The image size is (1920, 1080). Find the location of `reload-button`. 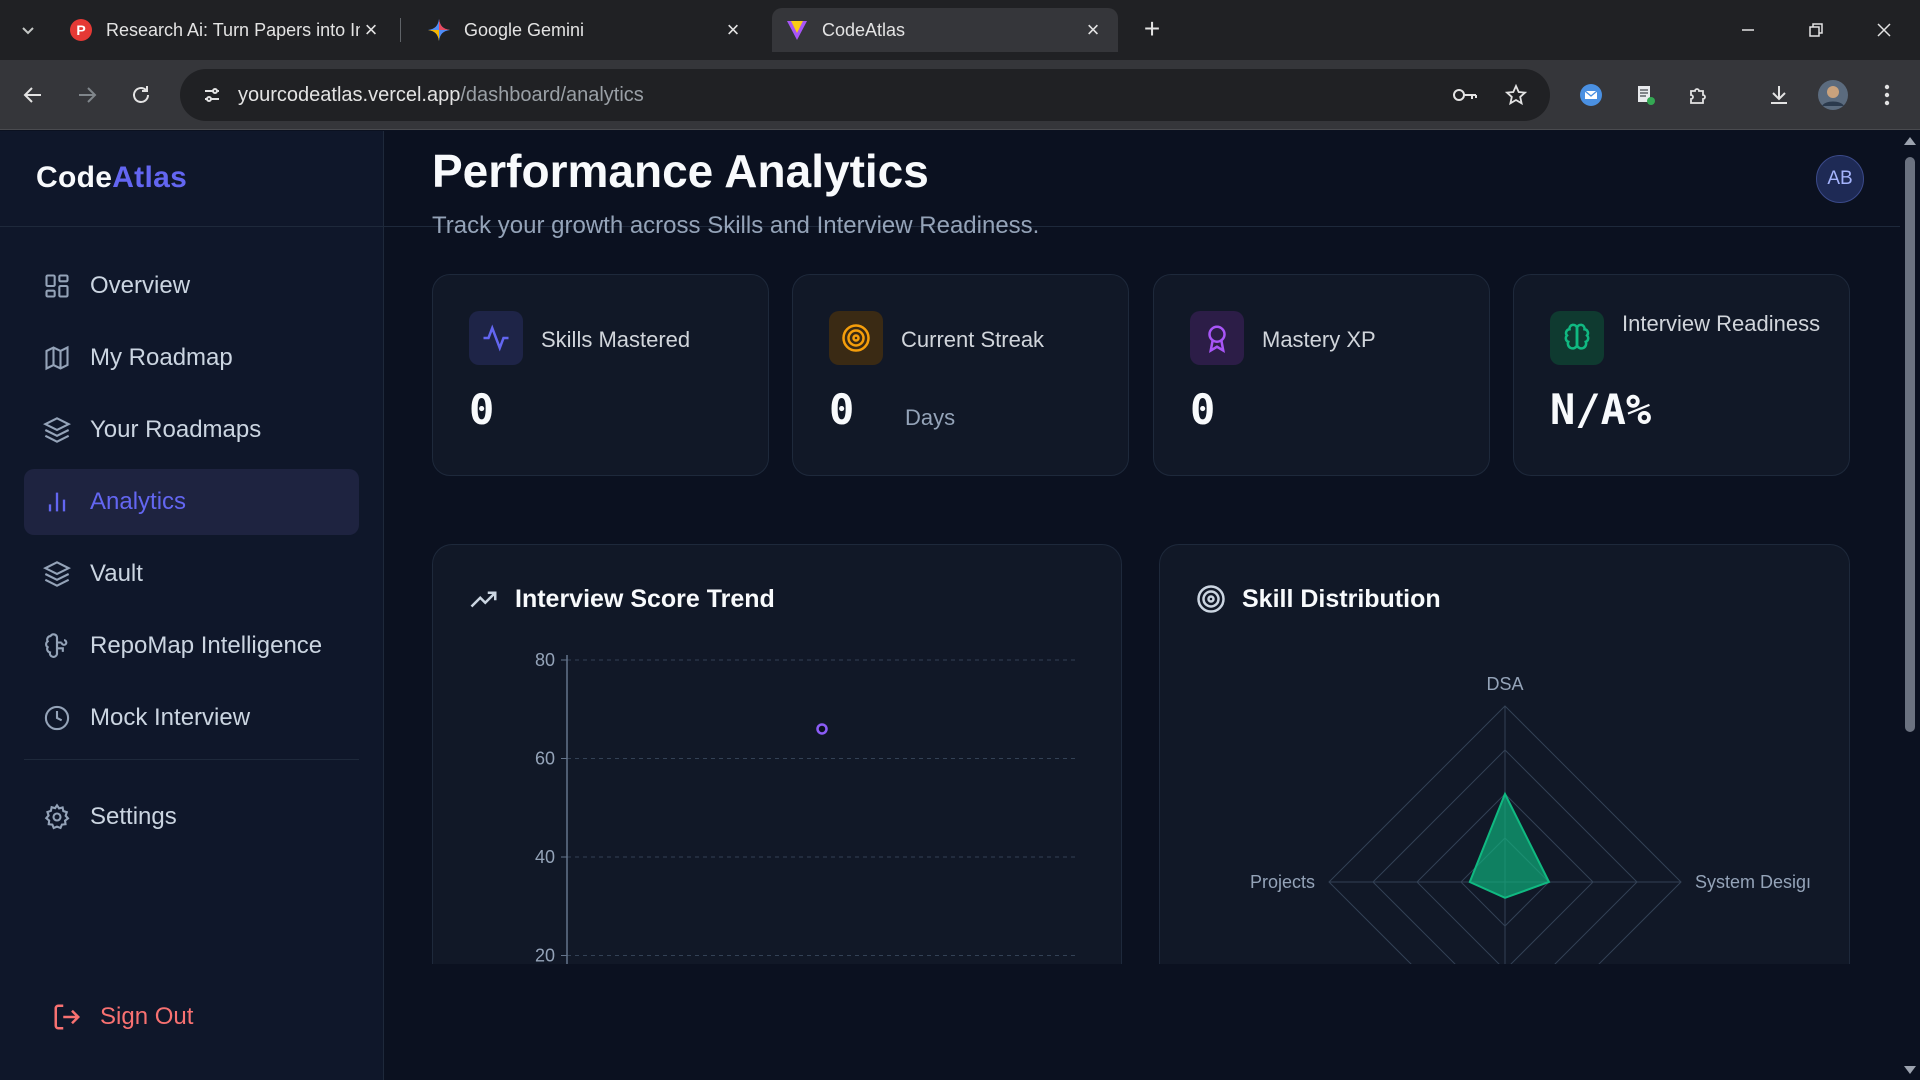

reload-button is located at coordinates (141, 95).